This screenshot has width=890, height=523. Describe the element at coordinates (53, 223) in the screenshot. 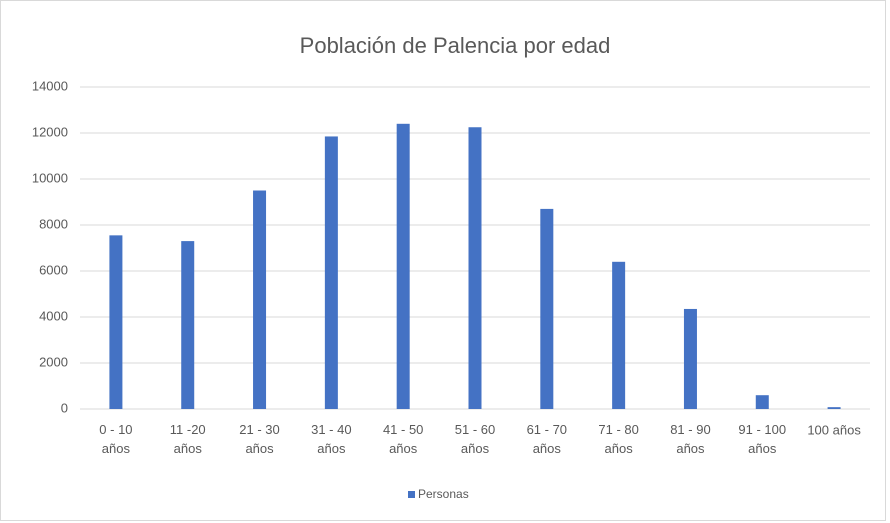

I see `y-tick-label: 8000` at that location.